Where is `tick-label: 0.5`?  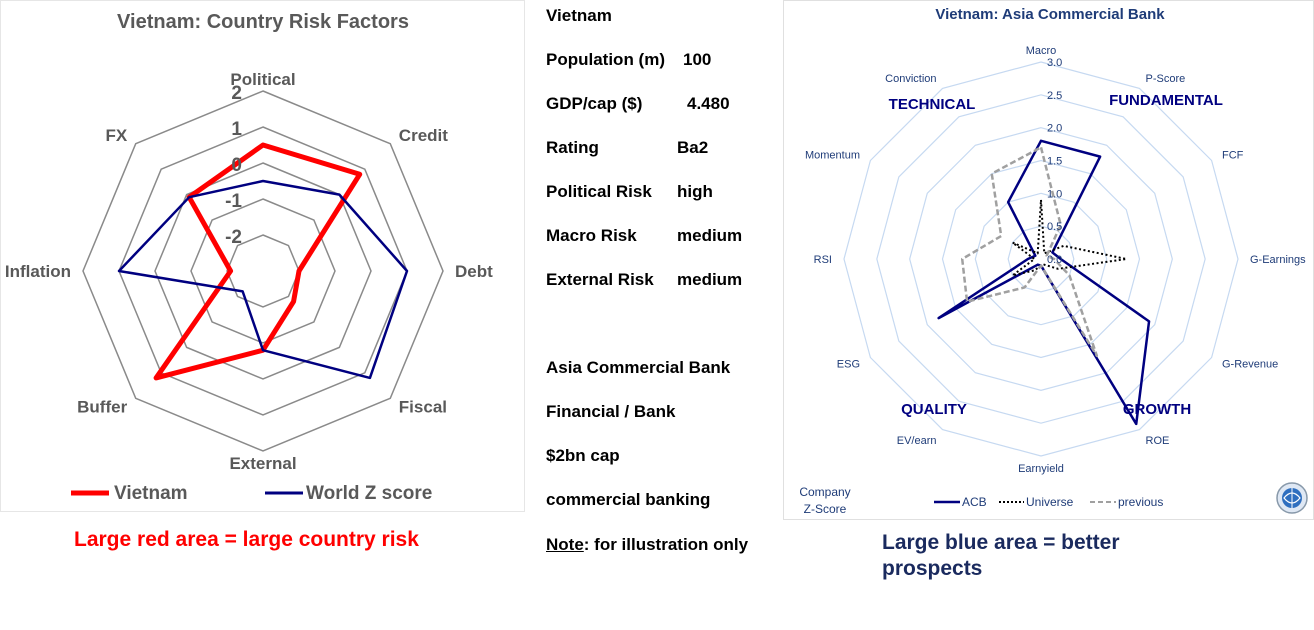
tick-label: 0.5 is located at coordinates (1054, 227).